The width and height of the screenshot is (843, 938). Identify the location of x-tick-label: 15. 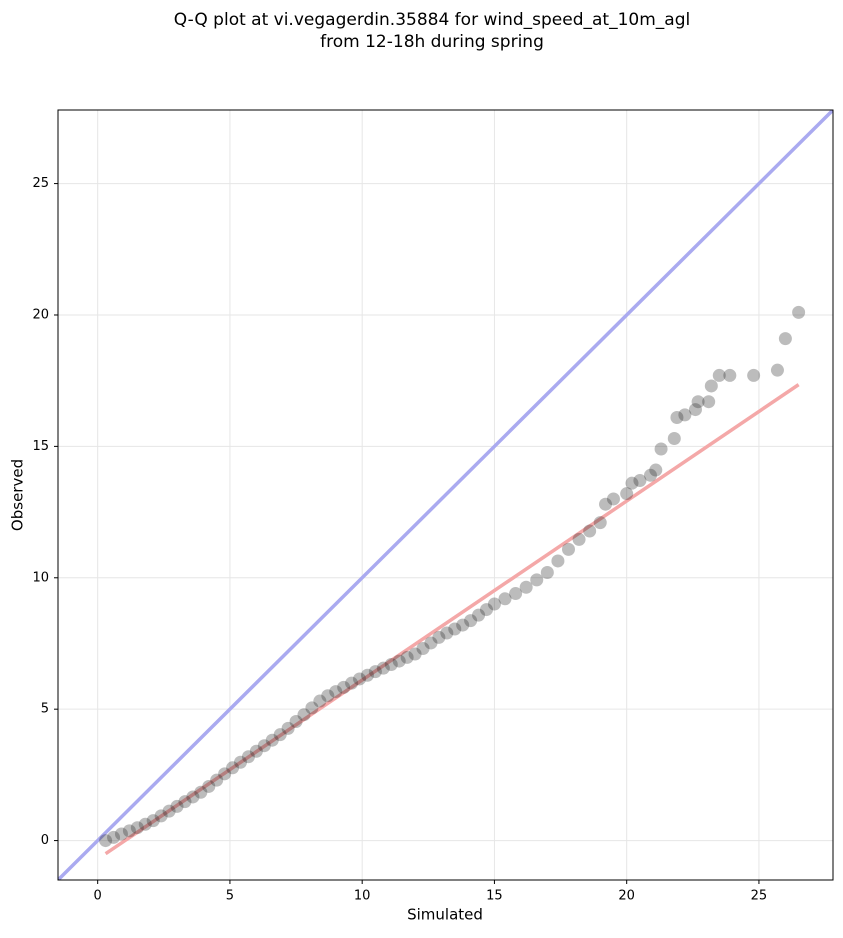
(494, 896).